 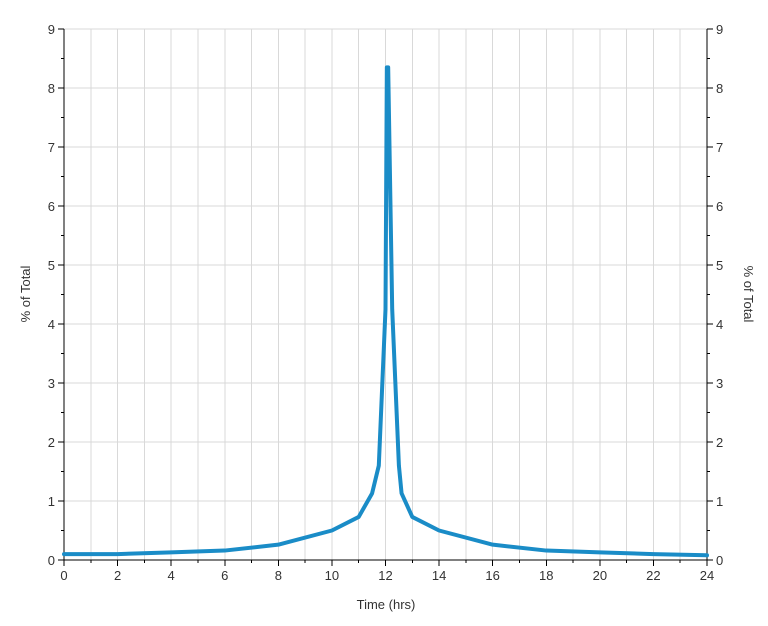 What do you see at coordinates (171, 575) in the screenshot?
I see `x-tick-label: 4` at bounding box center [171, 575].